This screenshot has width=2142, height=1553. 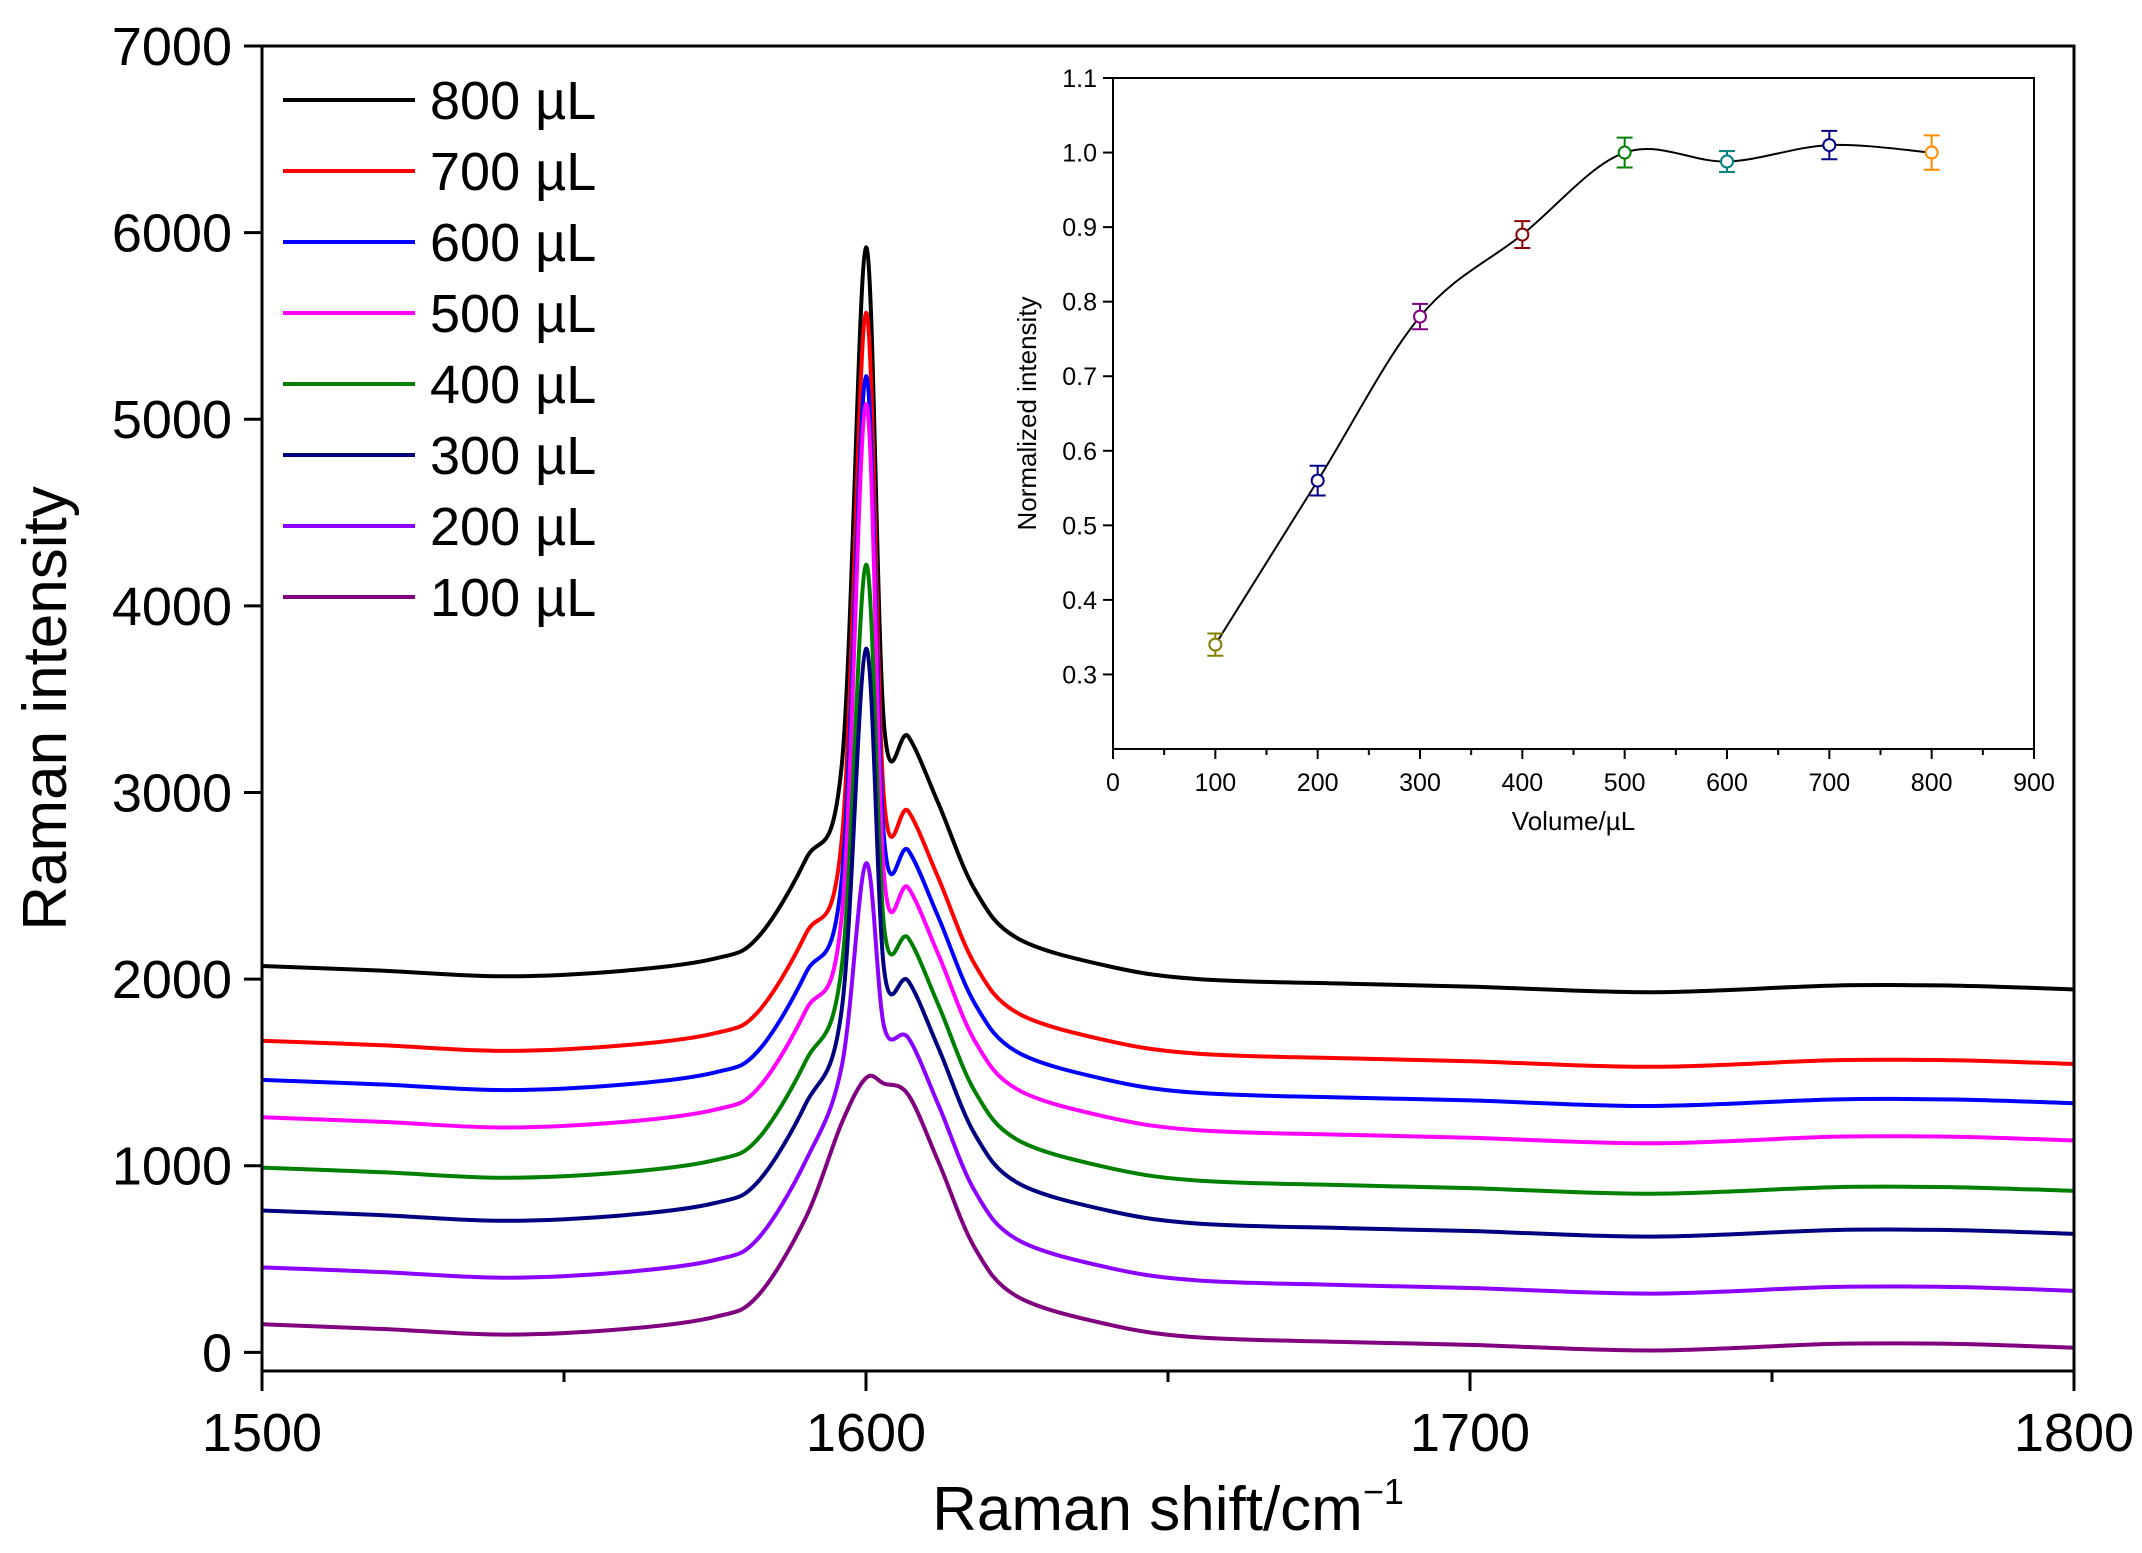 What do you see at coordinates (1829, 783) in the screenshot?
I see `inset-x-tick-label: 700` at bounding box center [1829, 783].